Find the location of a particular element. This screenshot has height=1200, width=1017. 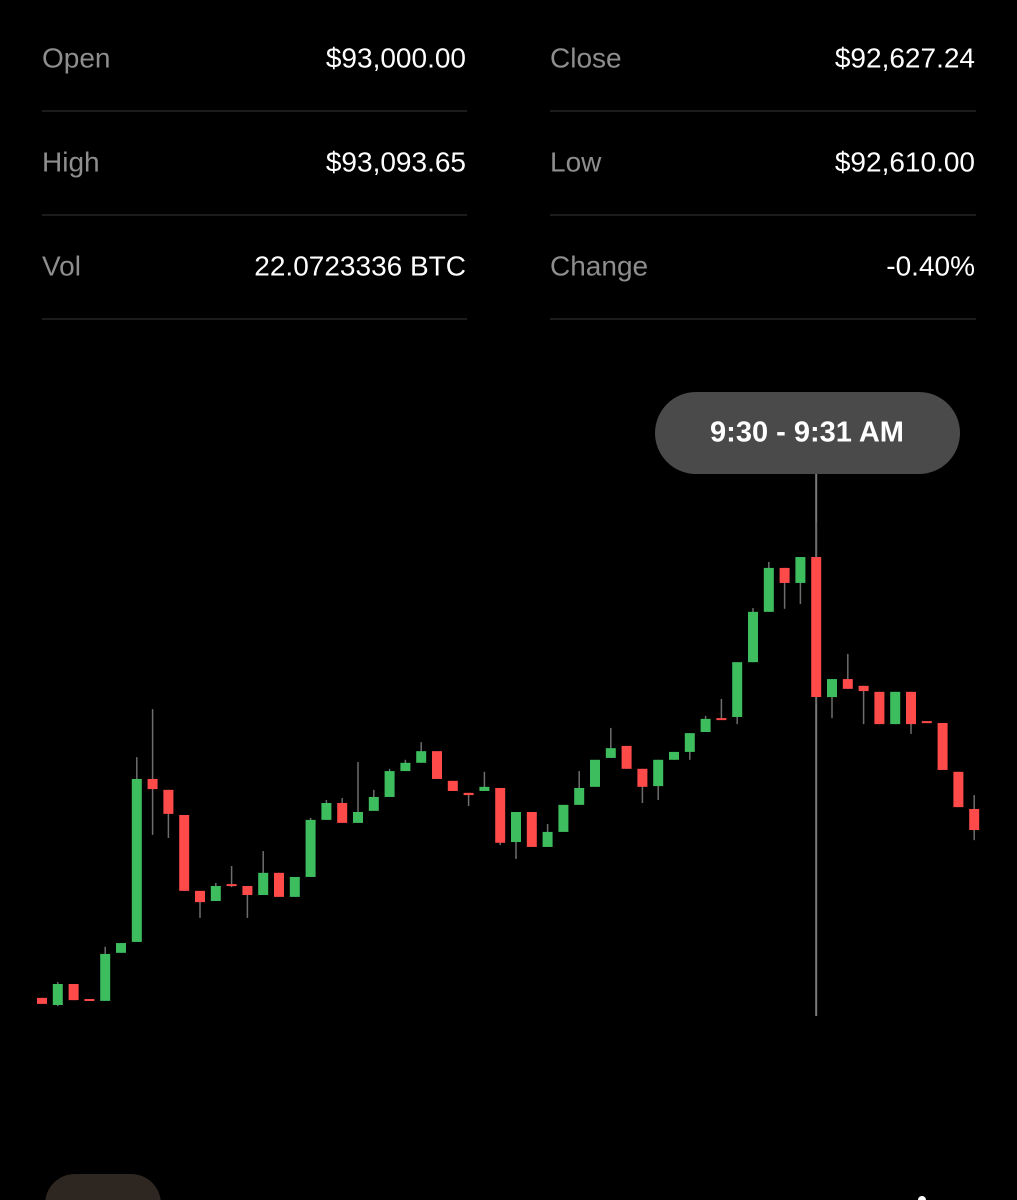

tooltip-text: 9:30 - 9:31 AM is located at coordinates (807, 433).